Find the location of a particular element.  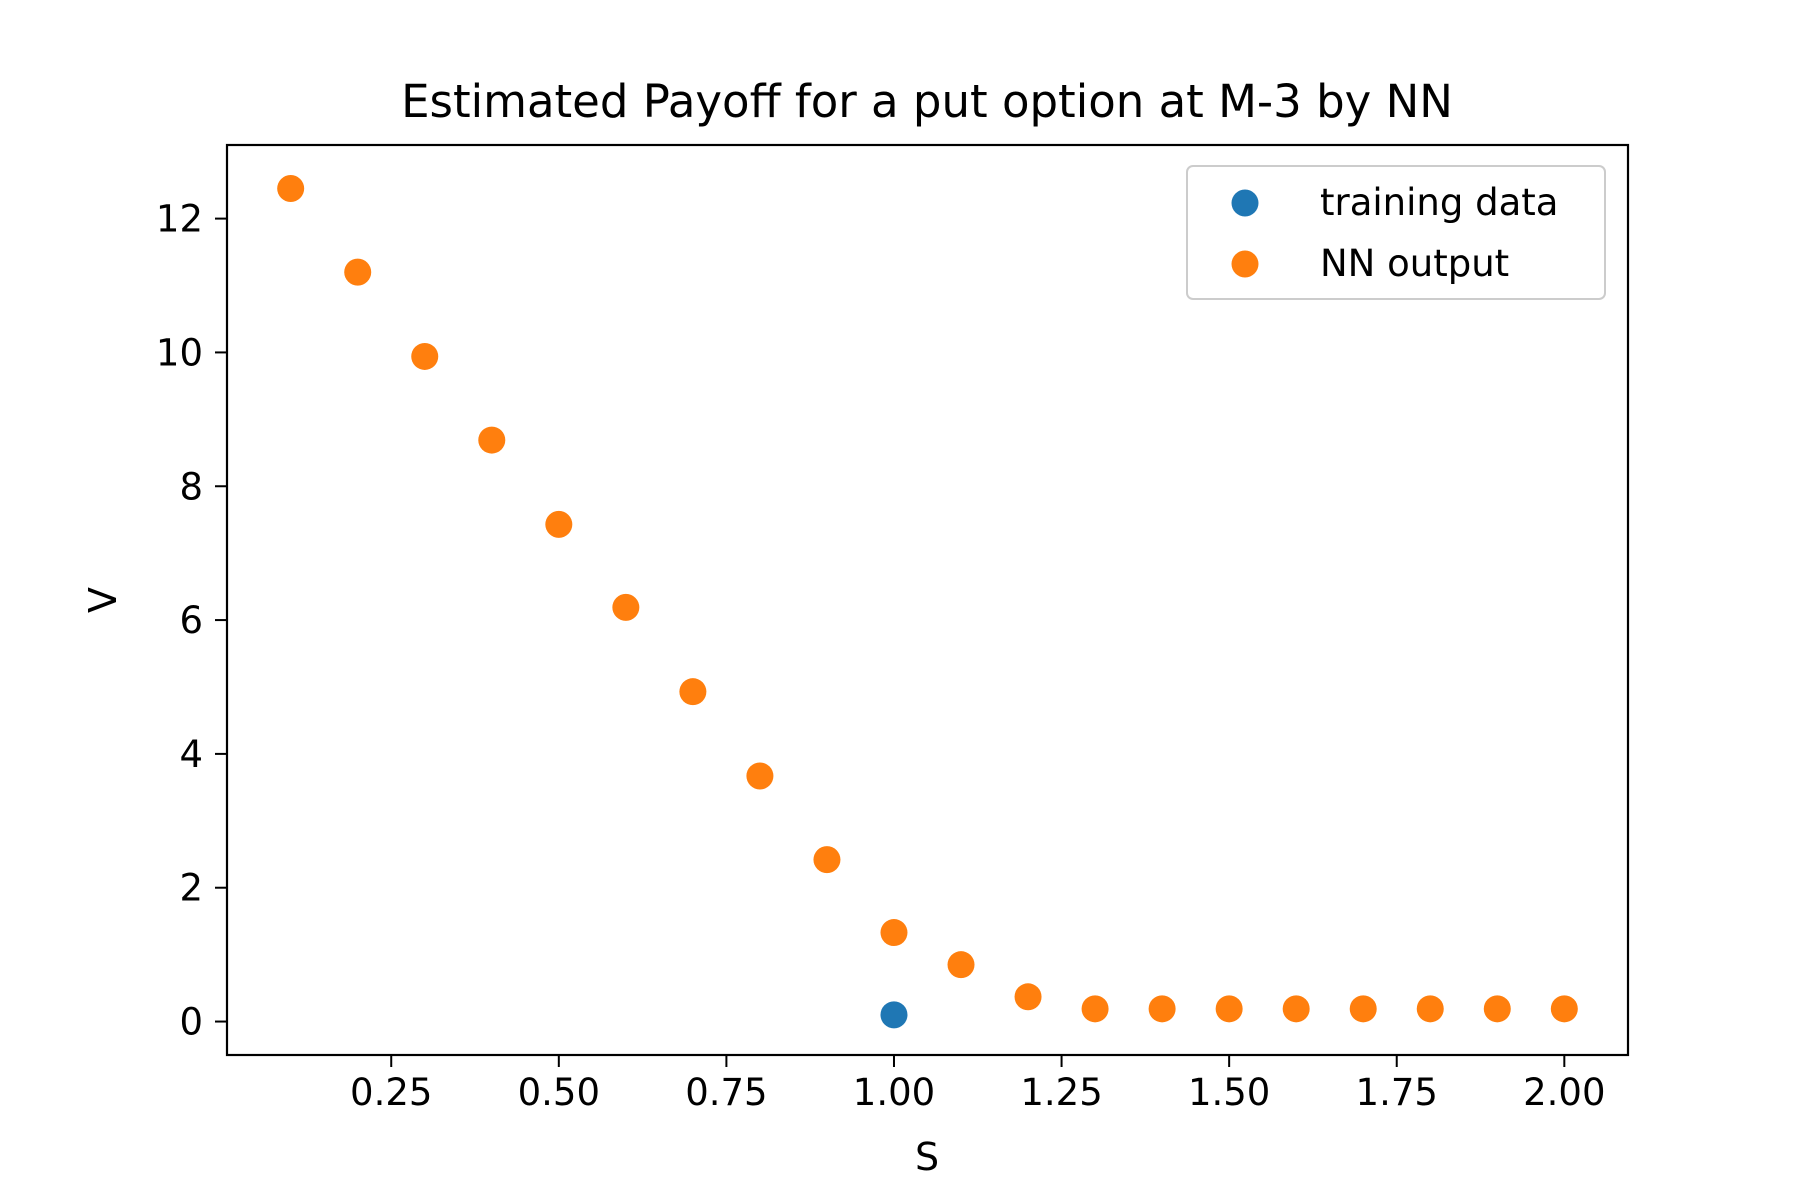

y-axis-label: V is located at coordinates (103, 600).